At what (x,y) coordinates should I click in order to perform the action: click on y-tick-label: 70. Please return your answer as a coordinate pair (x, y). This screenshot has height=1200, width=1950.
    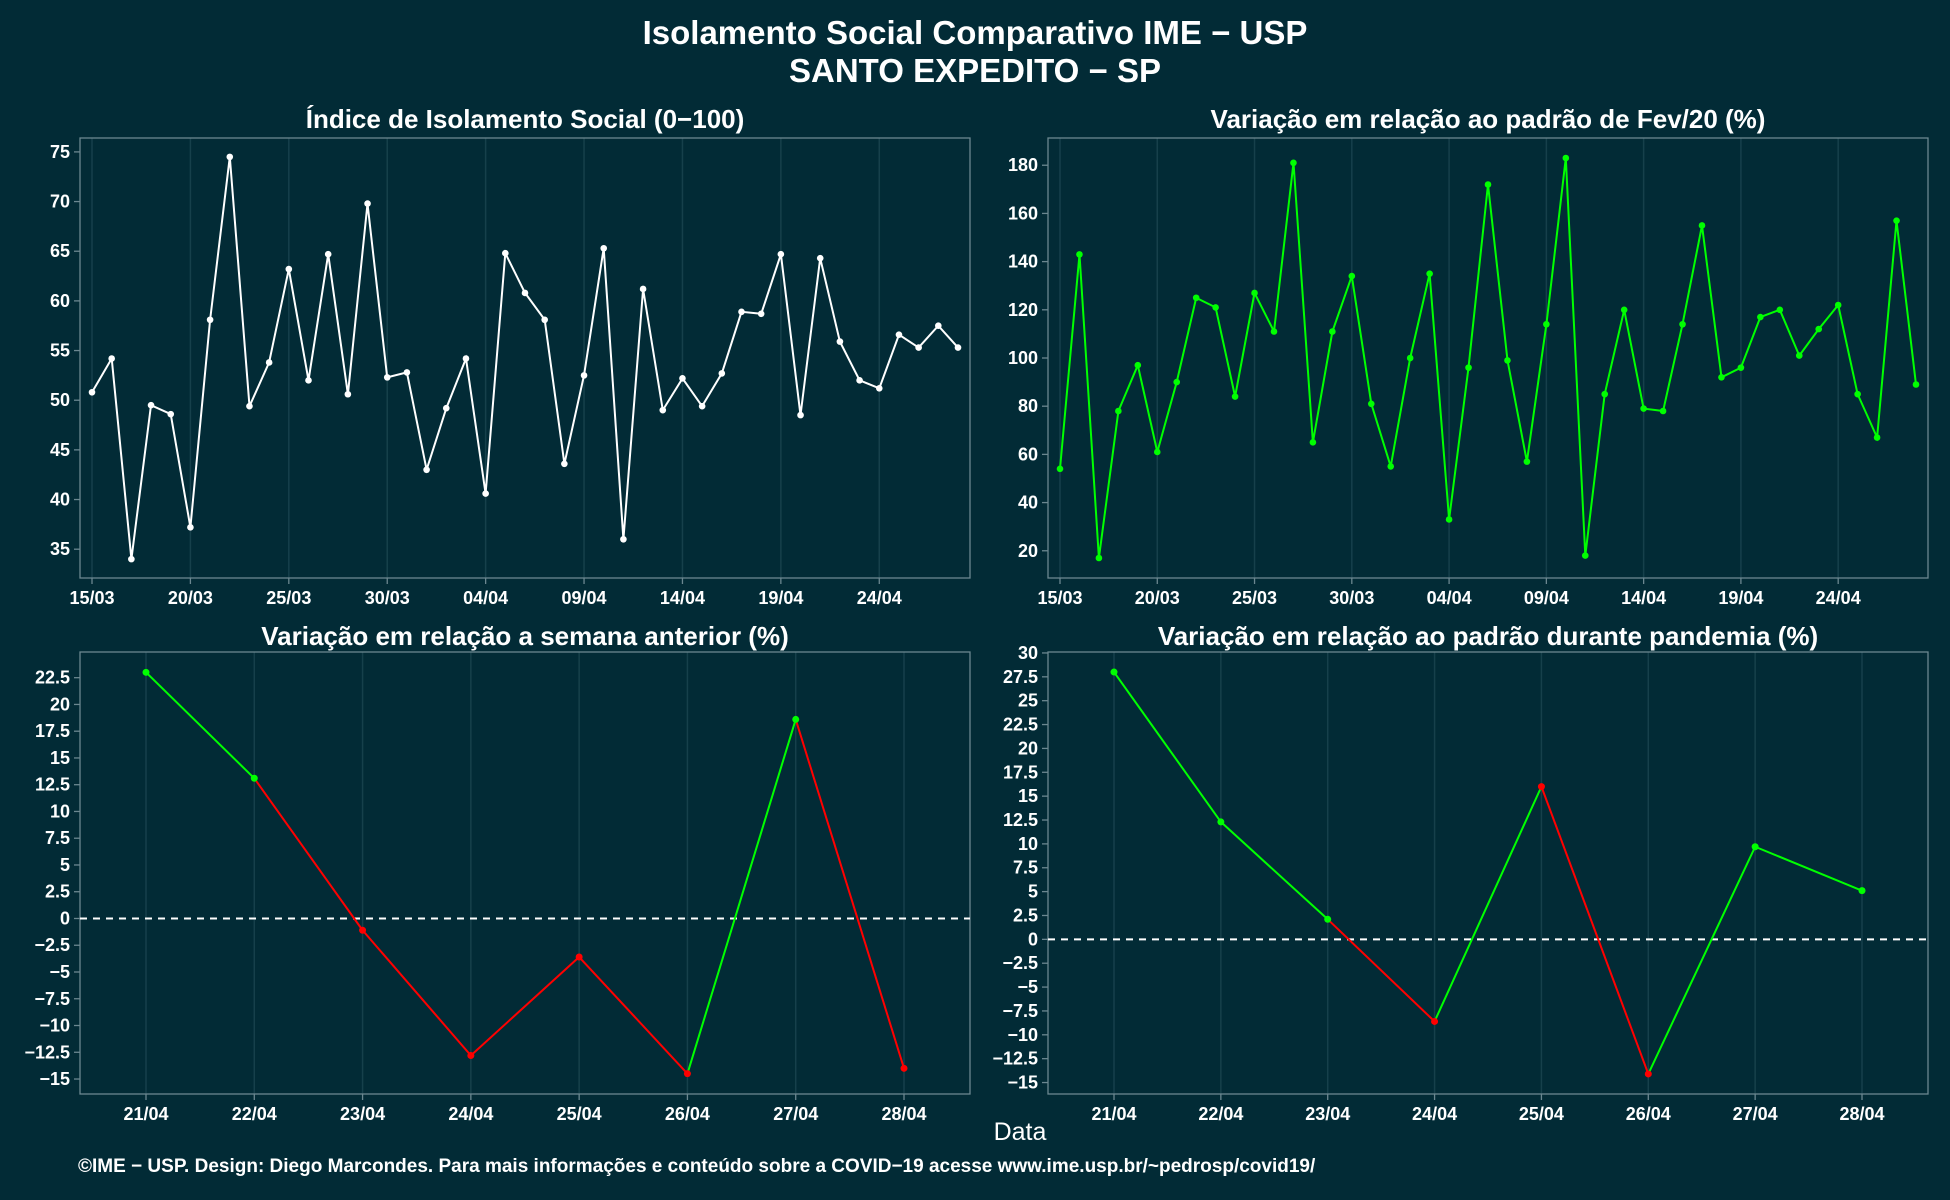
    Looking at the image, I should click on (60, 202).